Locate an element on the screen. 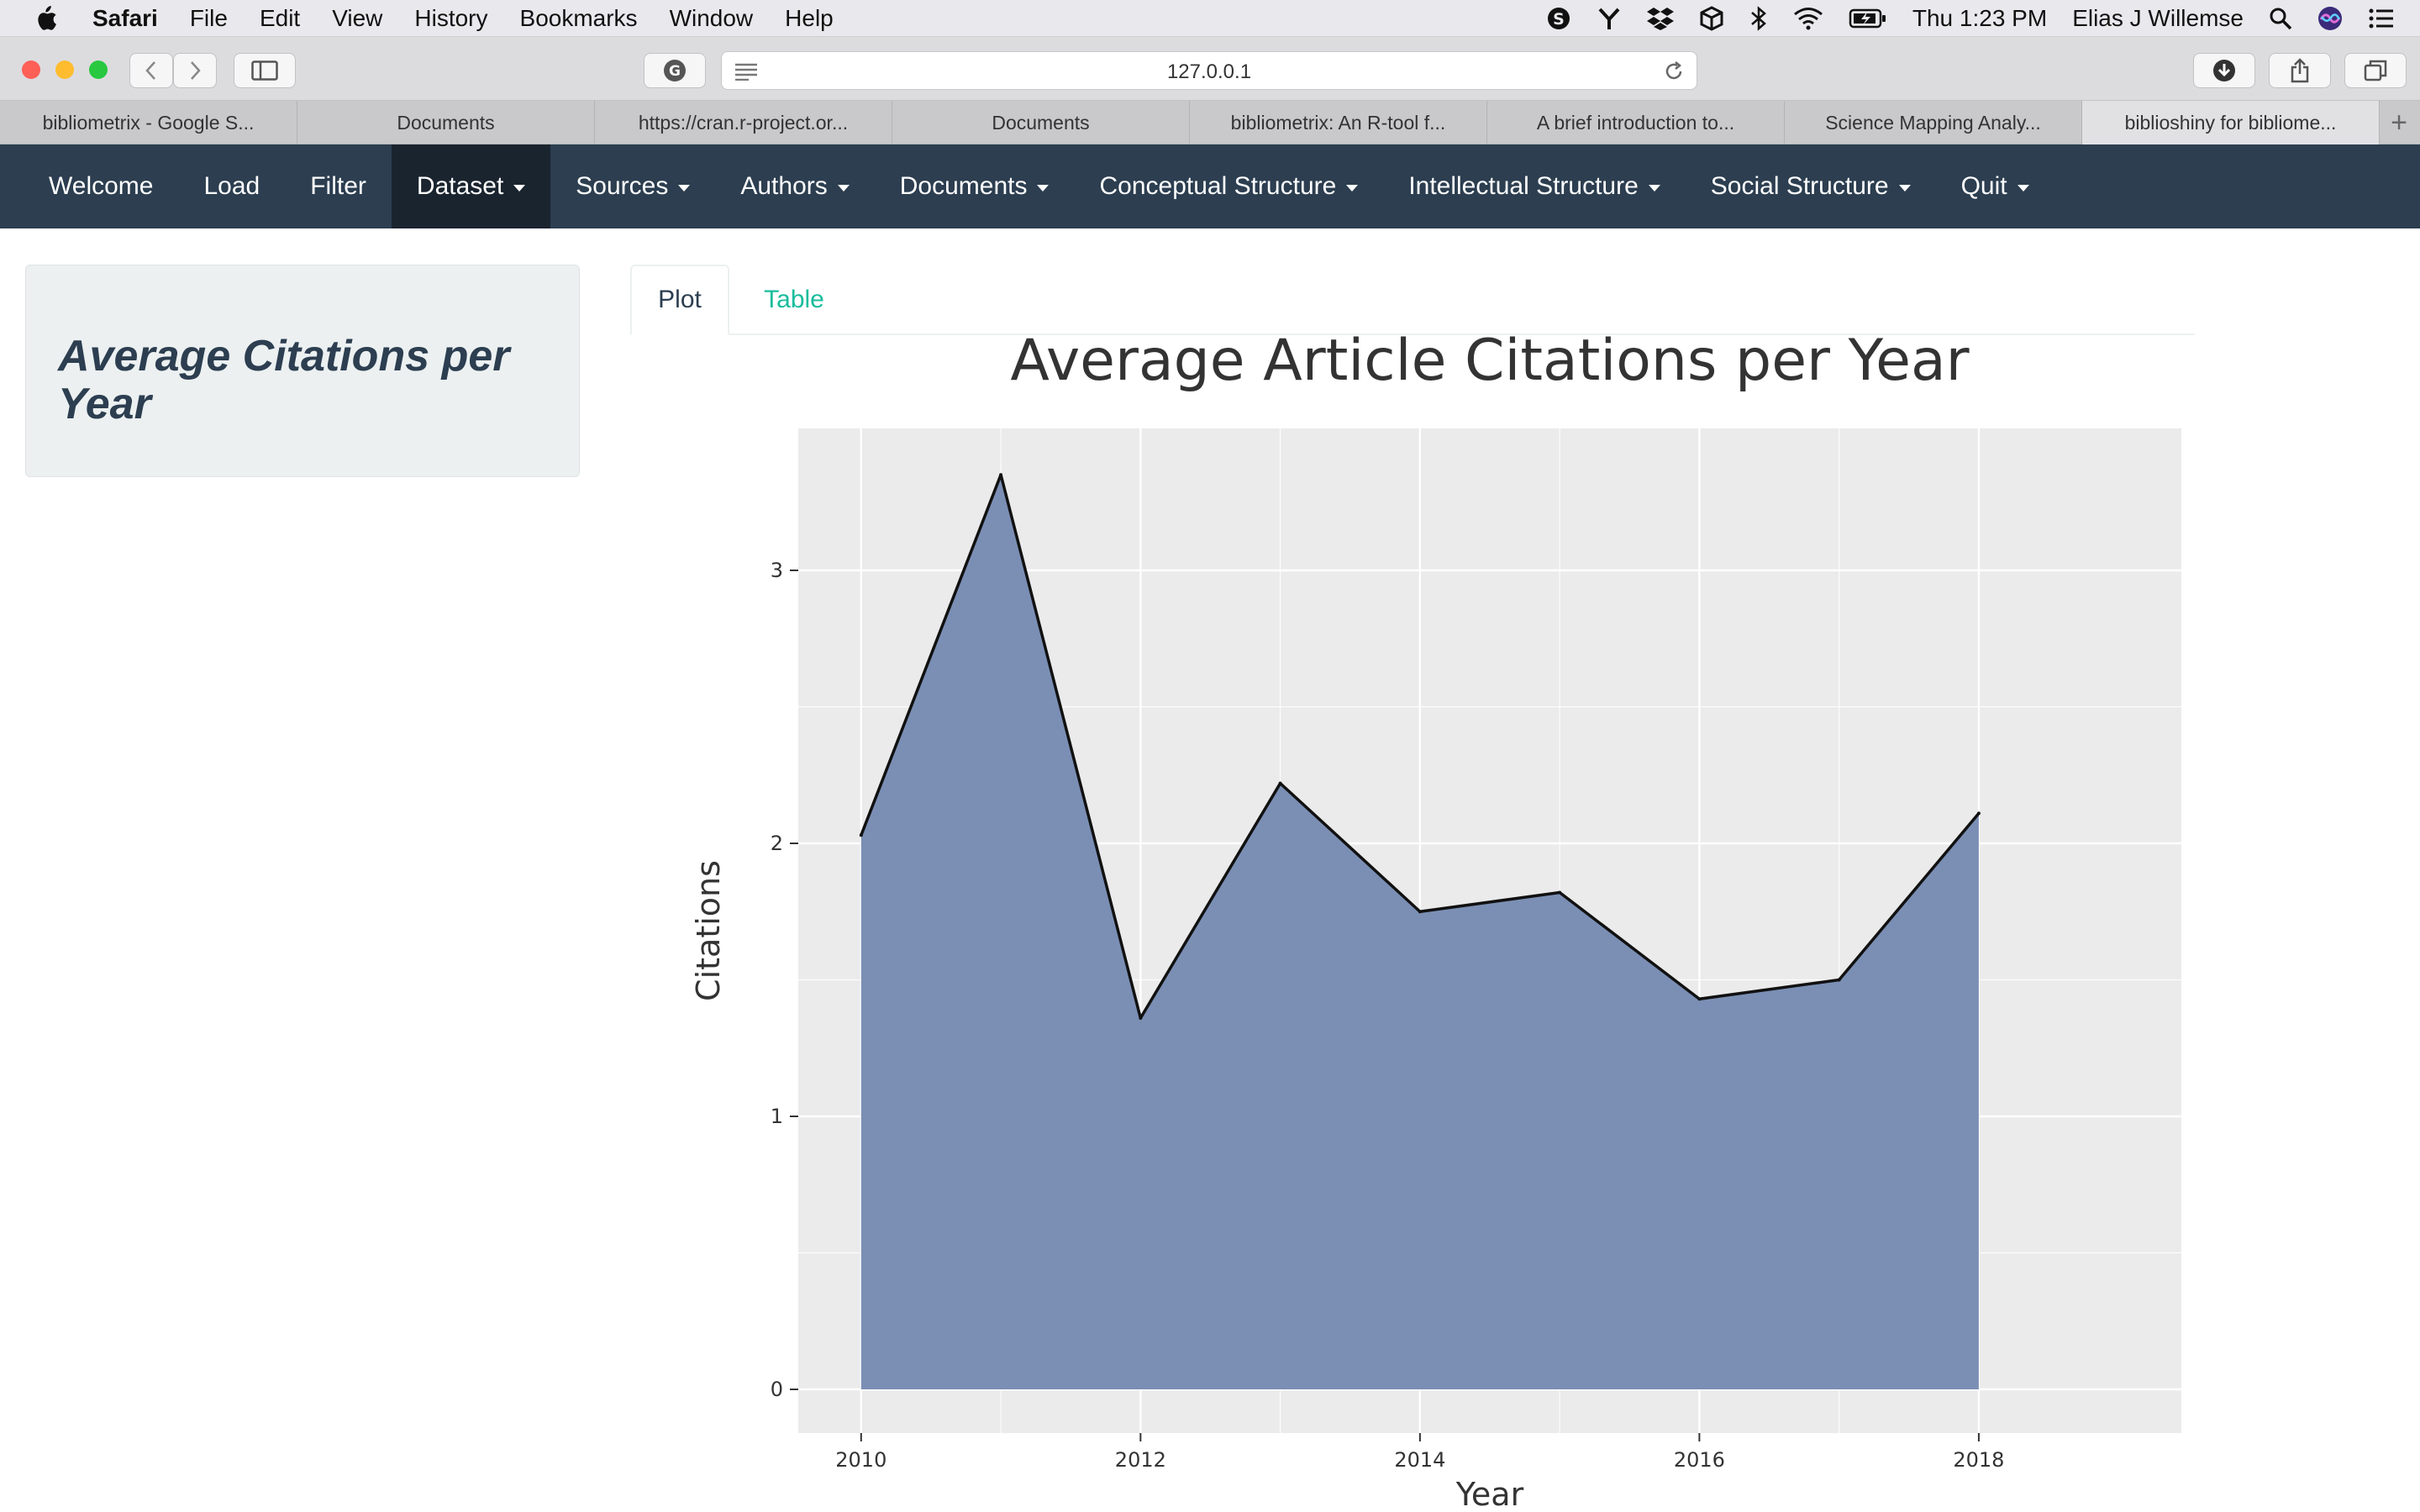 The image size is (2420, 1512). y-tick-label: 1 is located at coordinates (777, 1116).